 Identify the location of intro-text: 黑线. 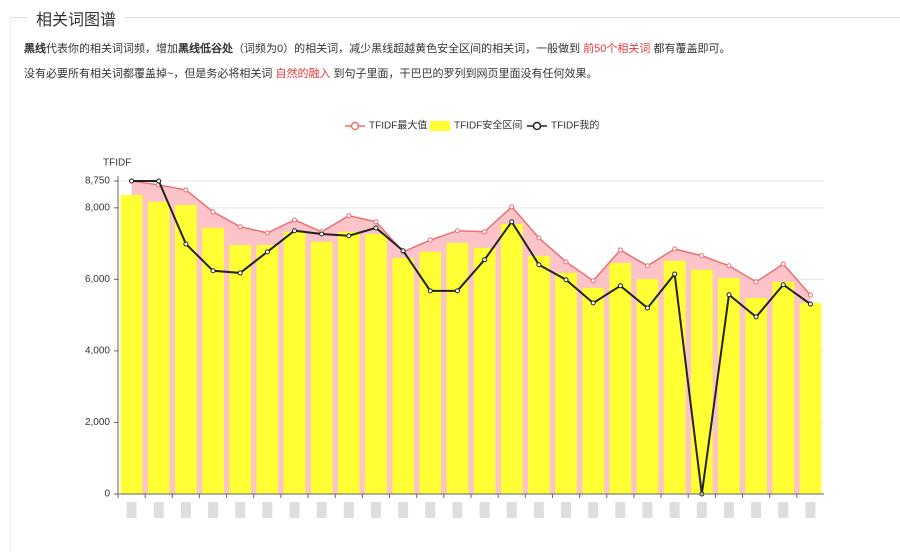
(35, 49).